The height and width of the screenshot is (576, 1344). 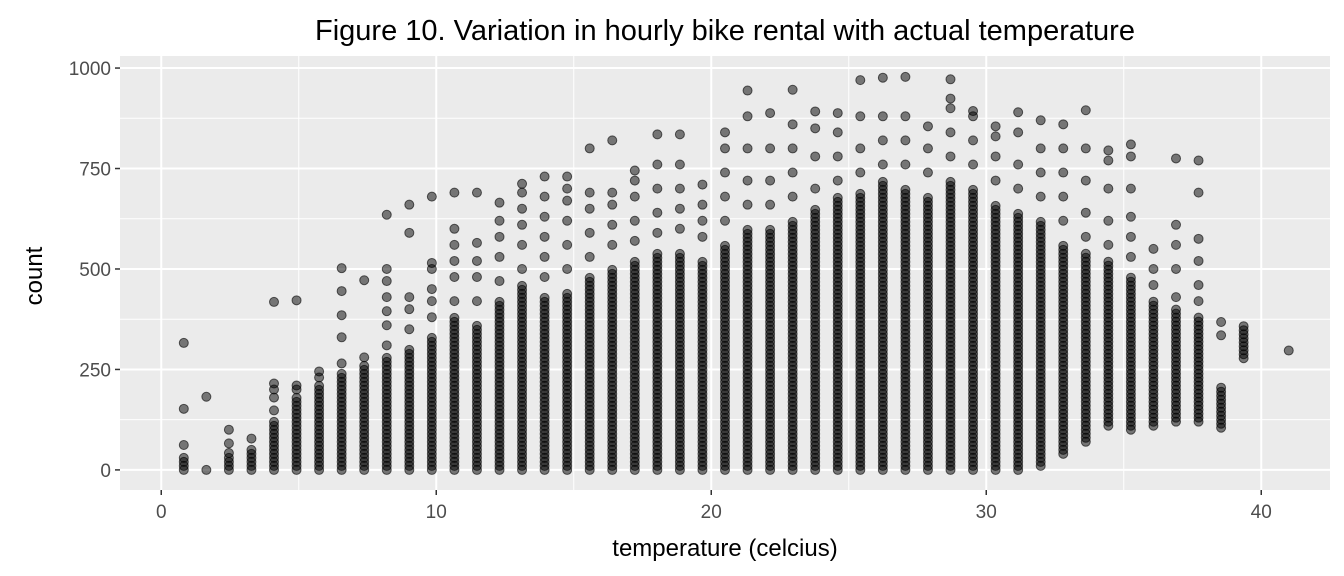 What do you see at coordinates (95, 370) in the screenshot?
I see `y-tick-label: 250` at bounding box center [95, 370].